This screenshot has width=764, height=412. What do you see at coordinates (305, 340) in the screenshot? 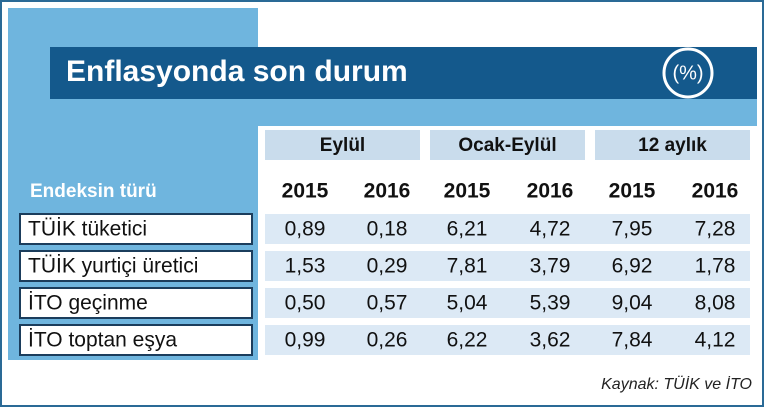
I see `cell-value: 0,99` at bounding box center [305, 340].